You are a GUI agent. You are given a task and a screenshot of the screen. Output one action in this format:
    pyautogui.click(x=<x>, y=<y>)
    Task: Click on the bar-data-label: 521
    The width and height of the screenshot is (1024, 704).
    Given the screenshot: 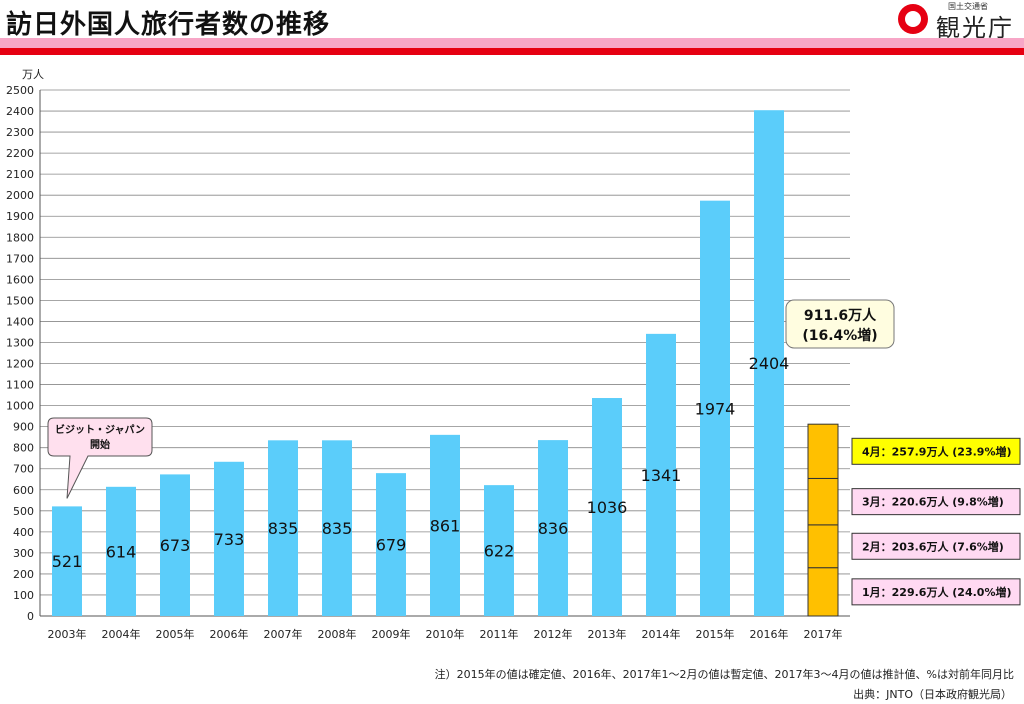 What is the action you would take?
    pyautogui.click(x=67, y=561)
    